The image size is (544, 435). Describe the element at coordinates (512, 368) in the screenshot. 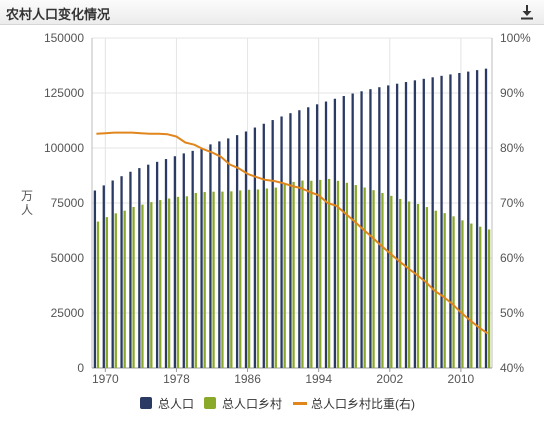

I see `y2-tick-label: 40%` at that location.